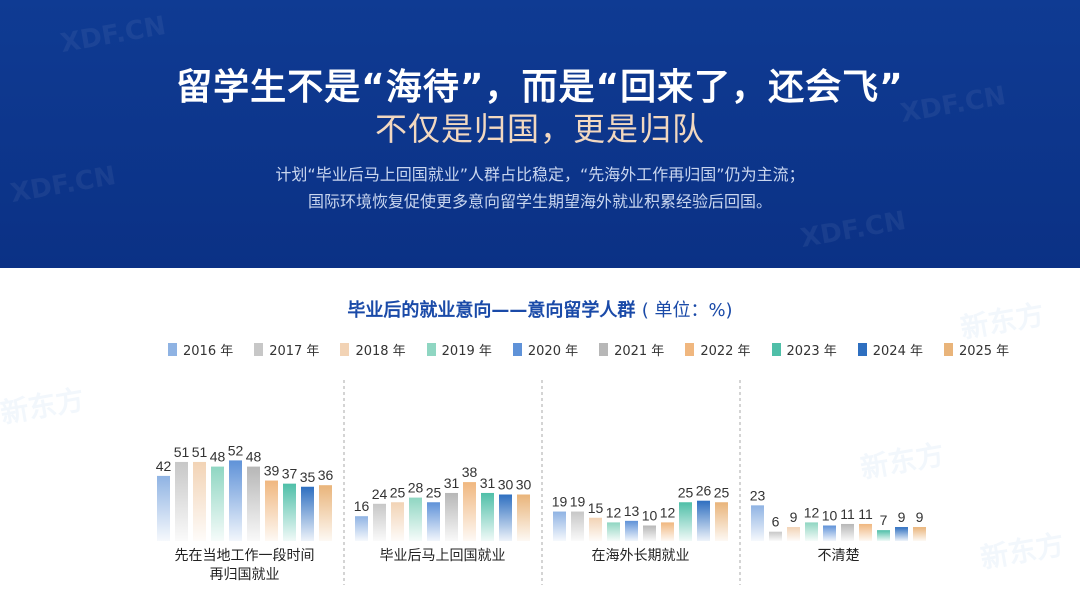  Describe the element at coordinates (236, 450) in the screenshot. I see `data-label: 52` at that location.